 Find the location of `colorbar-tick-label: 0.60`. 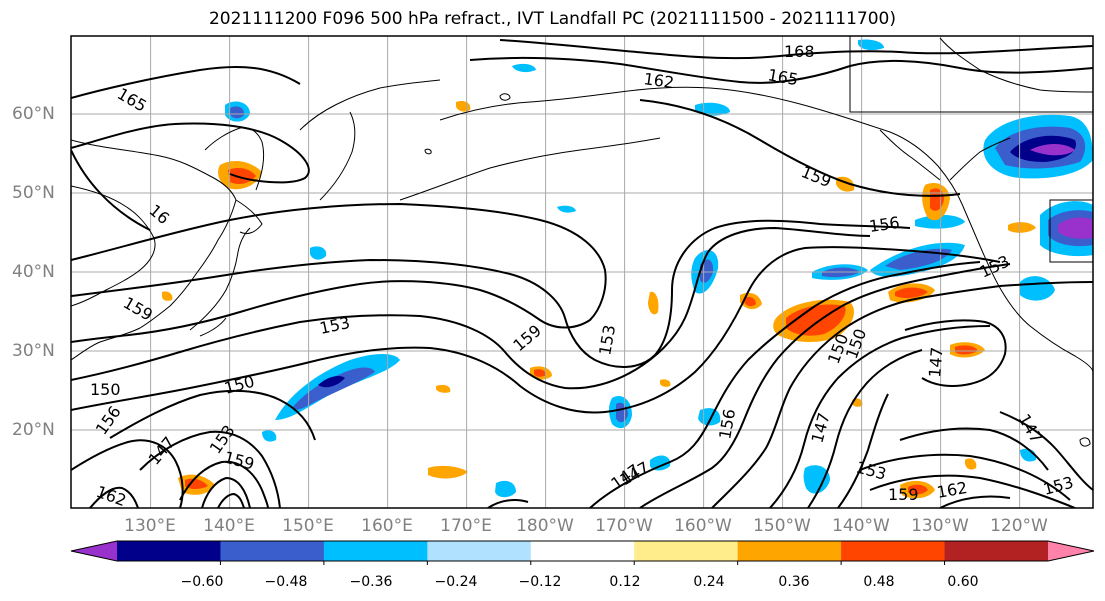

colorbar-tick-label: 0.60 is located at coordinates (963, 582).